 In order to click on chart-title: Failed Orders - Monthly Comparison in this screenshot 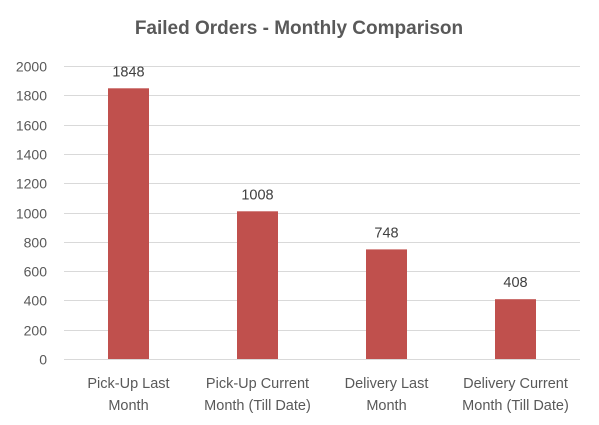, I will do `click(299, 28)`.